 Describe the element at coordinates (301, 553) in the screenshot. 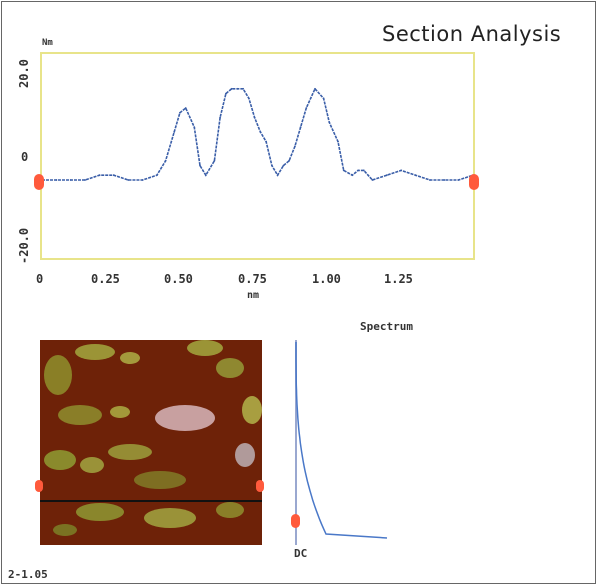

I see `spectrum-dc-label: DC` at that location.